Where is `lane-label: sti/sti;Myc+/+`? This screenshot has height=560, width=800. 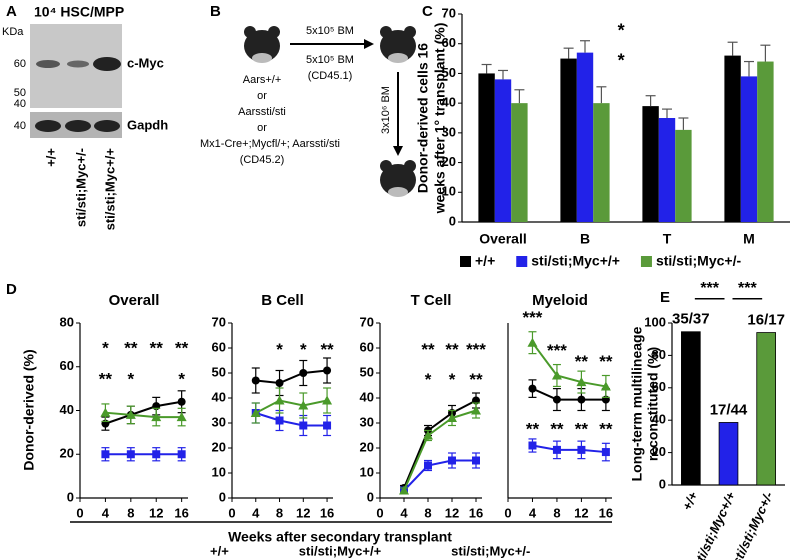
lane-label: sti/sti;Myc+/+ is located at coordinates (109, 189).